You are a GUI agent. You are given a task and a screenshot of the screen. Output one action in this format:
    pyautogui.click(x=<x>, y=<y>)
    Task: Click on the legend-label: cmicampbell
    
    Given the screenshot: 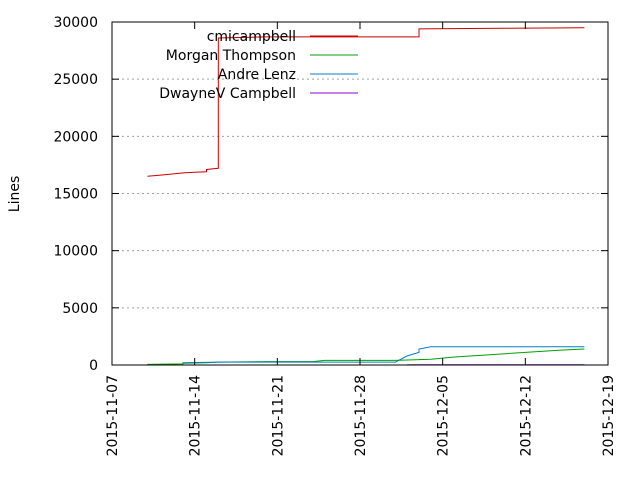 What is the action you would take?
    pyautogui.click(x=251, y=37)
    